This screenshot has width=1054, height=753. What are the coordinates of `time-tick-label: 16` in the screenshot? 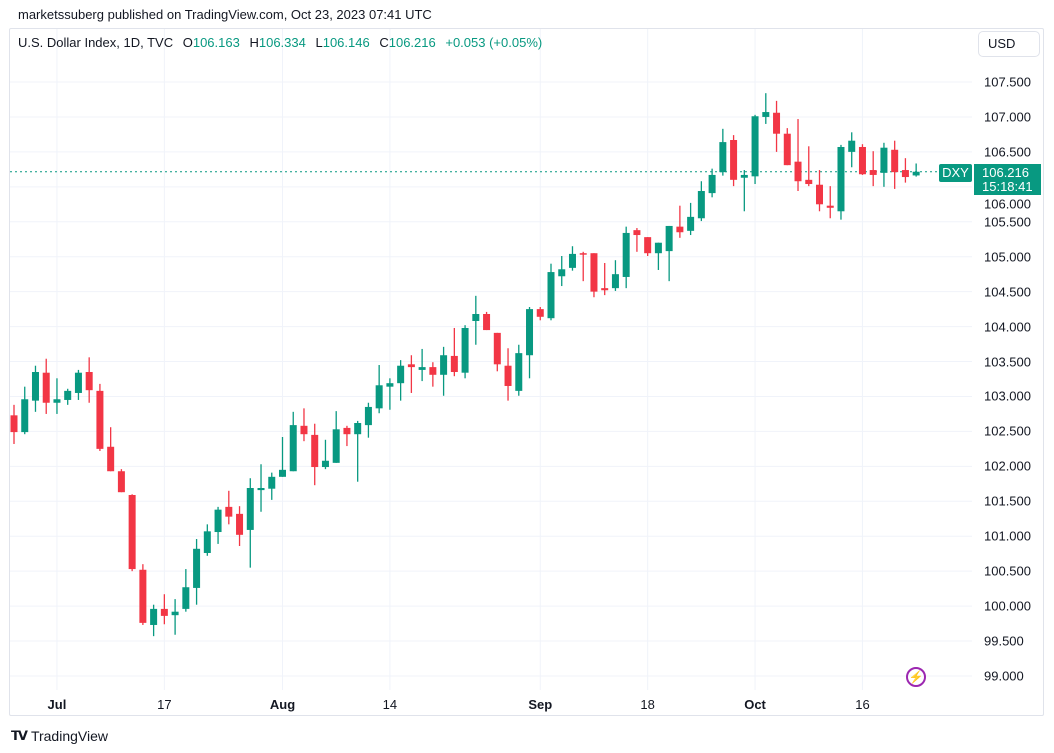 It's located at (862, 704).